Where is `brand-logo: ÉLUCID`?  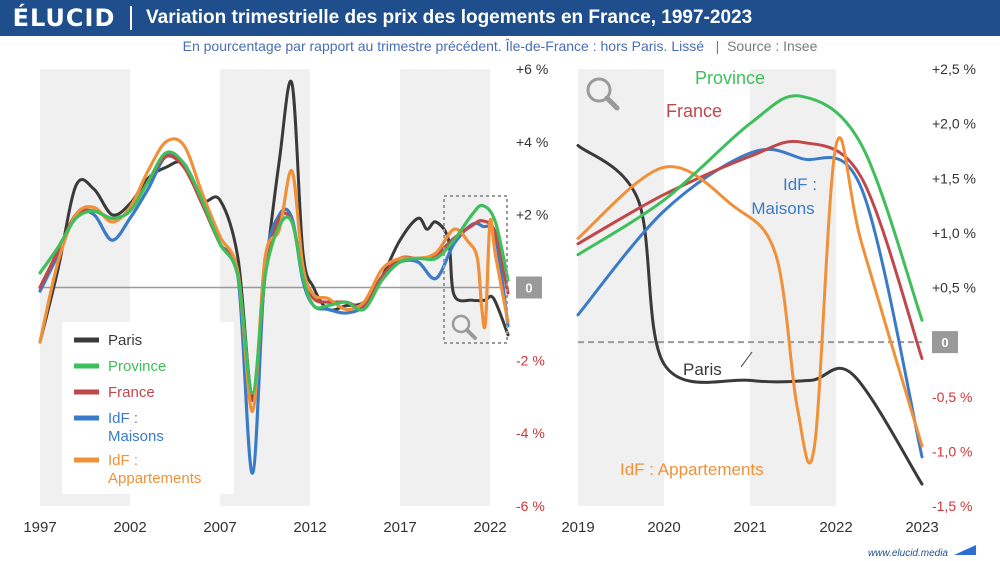
brand-logo: ÉLUCID is located at coordinates (64, 18).